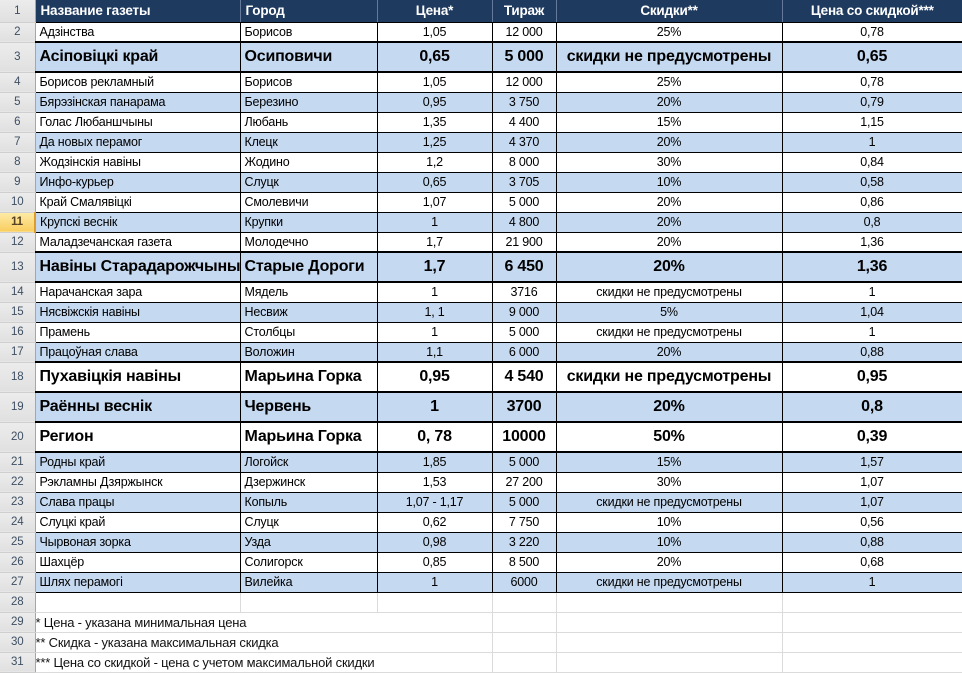  I want to click on cell-r13c6: 1,36, so click(871, 267).